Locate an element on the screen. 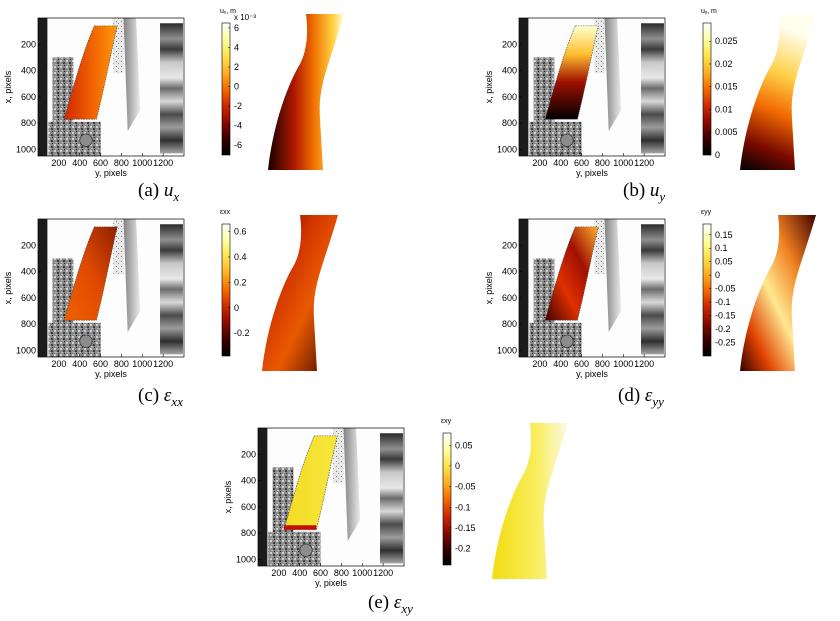  colorbar-tick-label: 0.01 is located at coordinates (724, 109).